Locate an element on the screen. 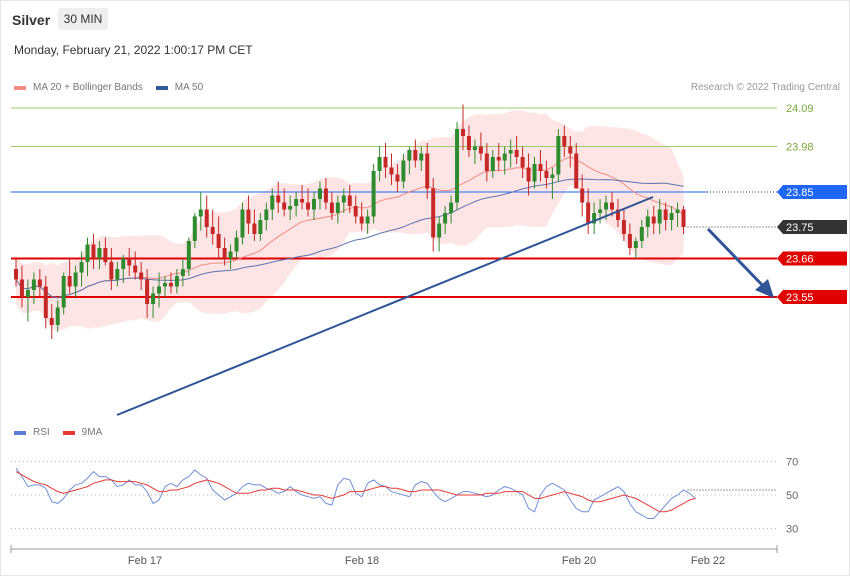 The width and height of the screenshot is (850, 576). timeframe-selector: 30 MIN is located at coordinates (83, 19).